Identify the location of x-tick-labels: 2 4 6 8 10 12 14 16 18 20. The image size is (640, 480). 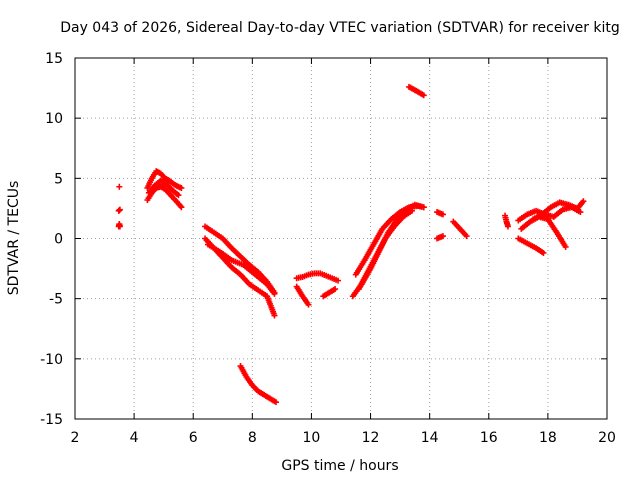
(343, 438).